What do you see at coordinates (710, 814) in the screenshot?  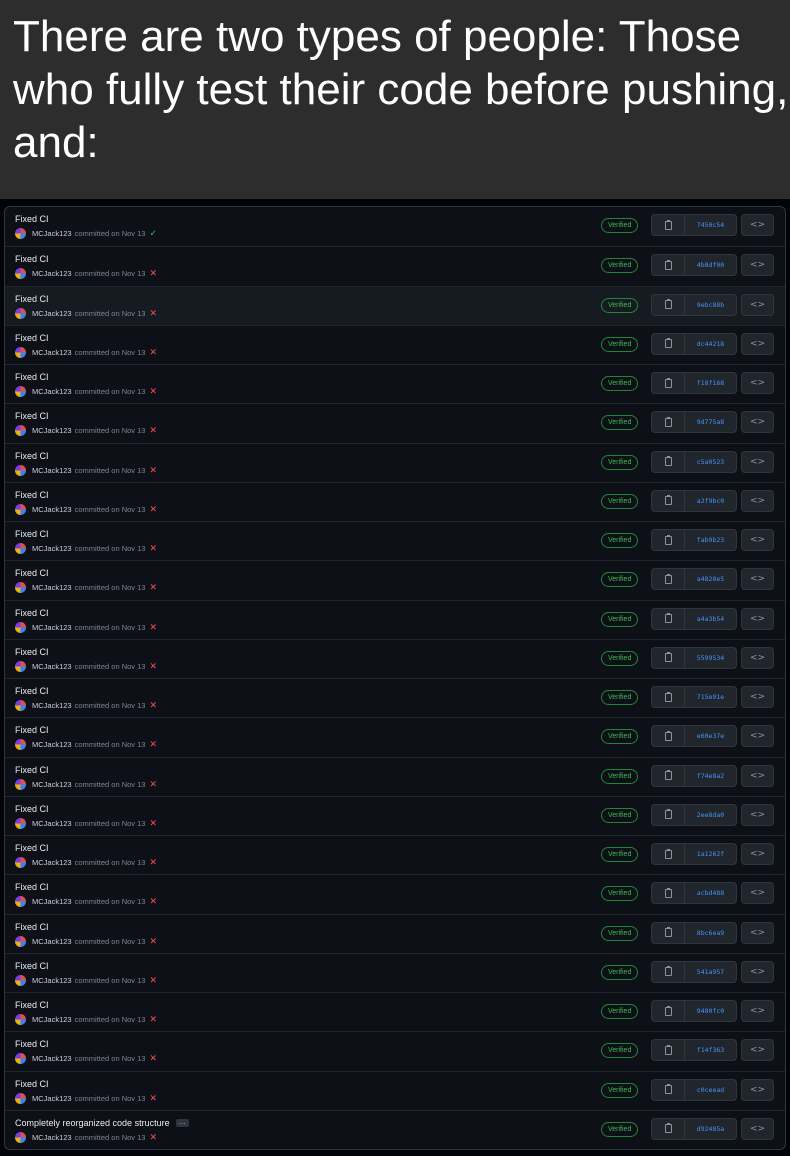 I see `commit-sha-link: 2ee8da0` at bounding box center [710, 814].